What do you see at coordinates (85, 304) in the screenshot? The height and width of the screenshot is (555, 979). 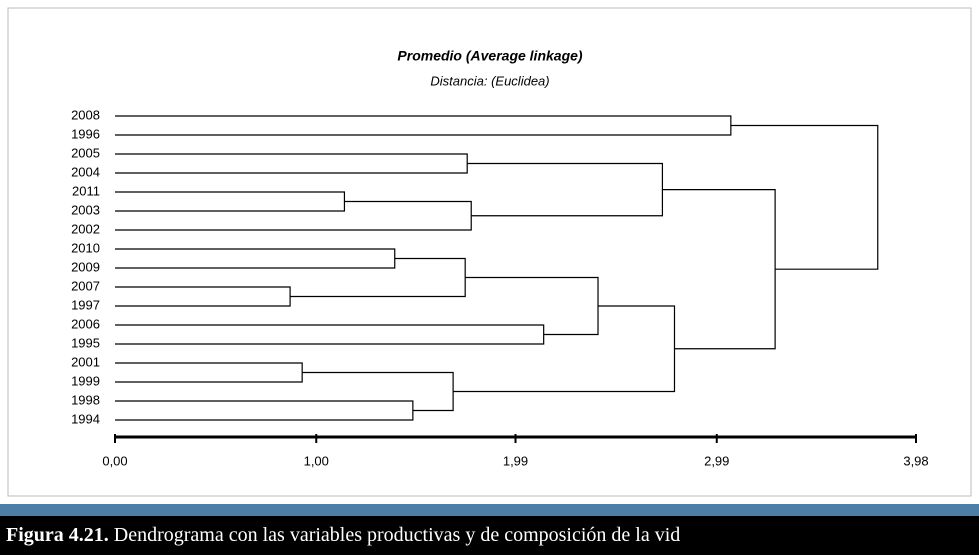 I see `leaf-label: 1997` at bounding box center [85, 304].